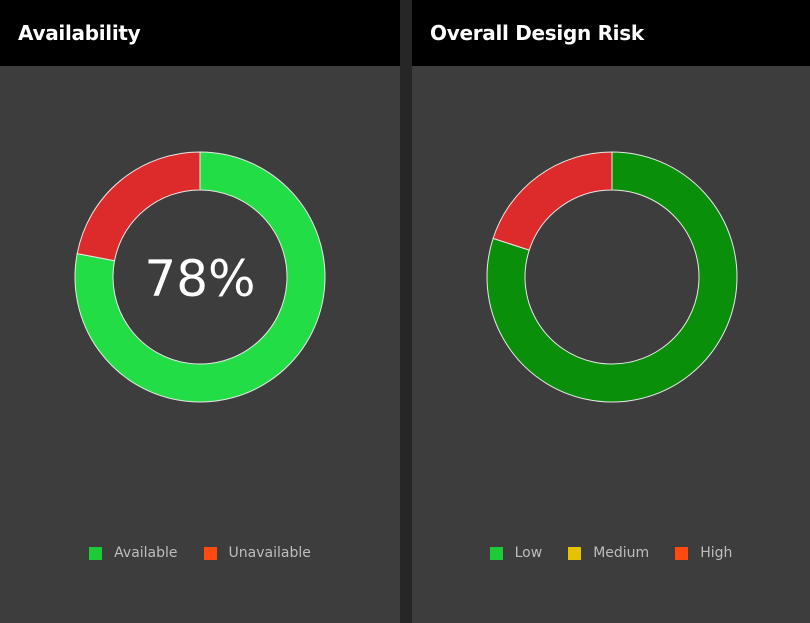  I want to click on donut-slice-low, so click(612, 277).